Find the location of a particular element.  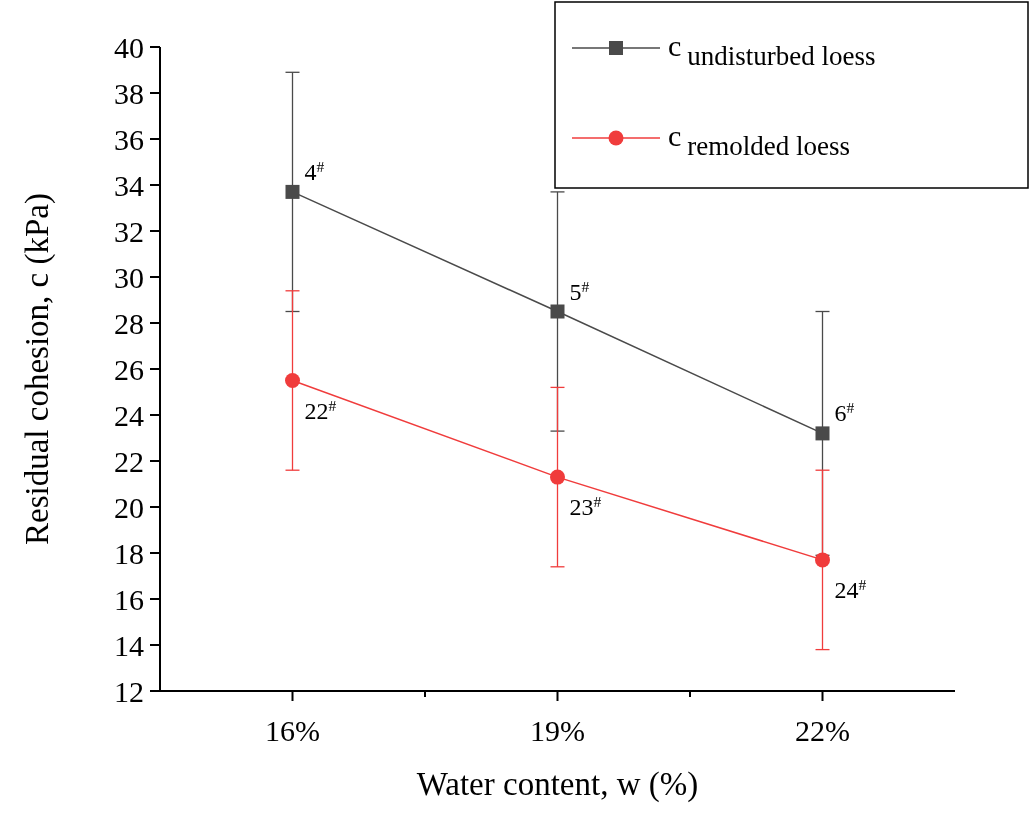

x-tick-label: 22% is located at coordinates (822, 730).